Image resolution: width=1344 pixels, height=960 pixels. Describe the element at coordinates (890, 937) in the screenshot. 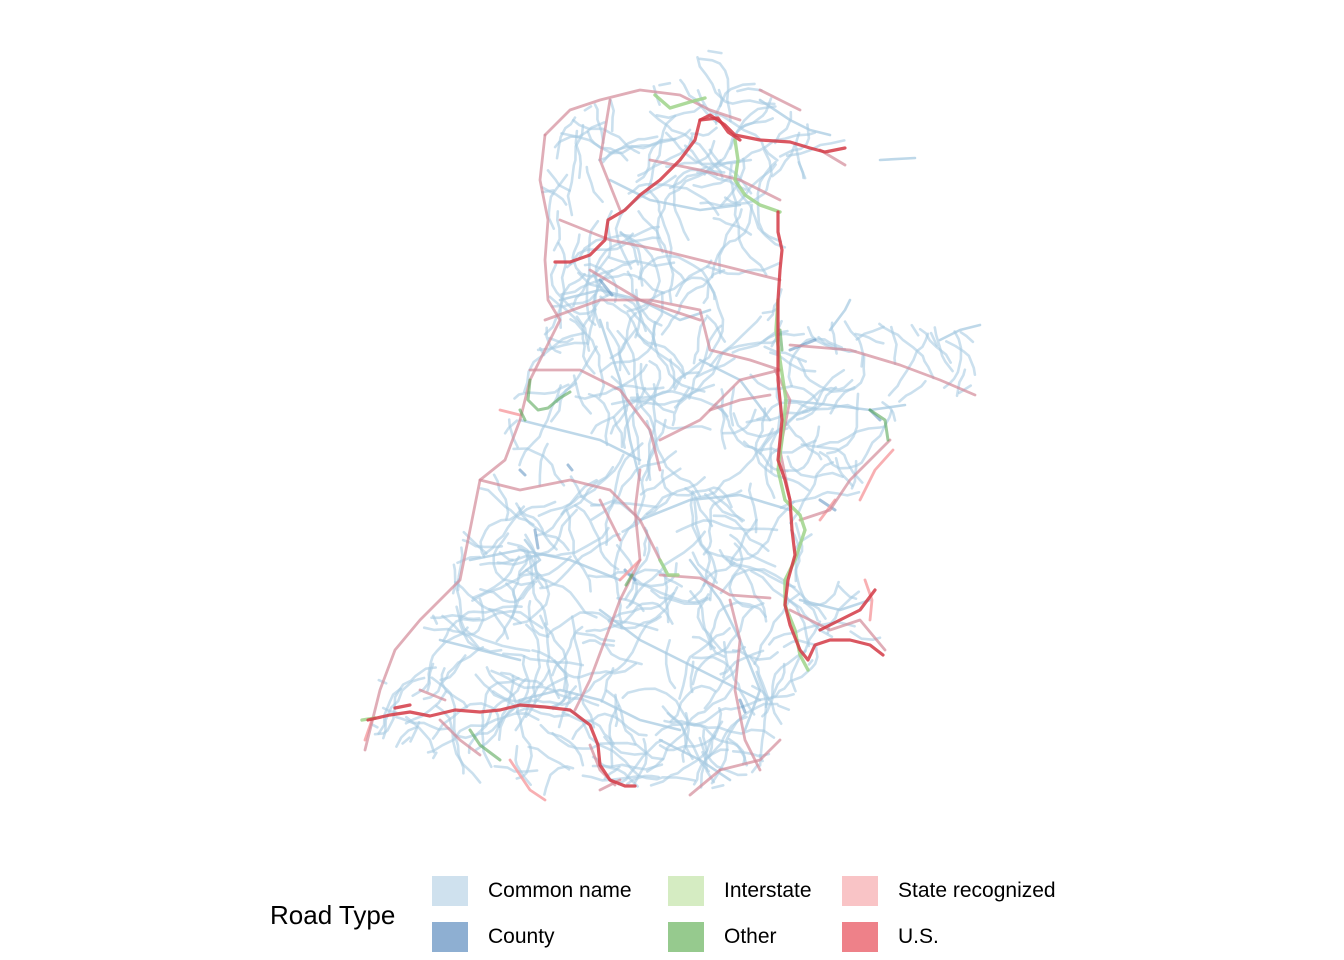

I see `legend-item-us: U.S.` at that location.